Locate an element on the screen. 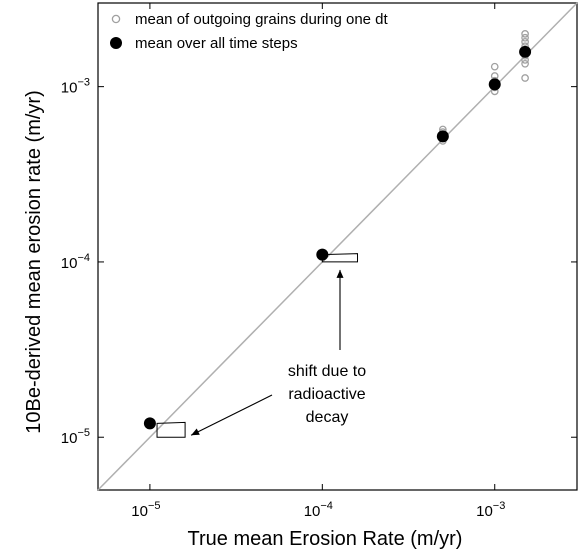  legend-entry-label: mean over all time steps is located at coordinates (216, 43).